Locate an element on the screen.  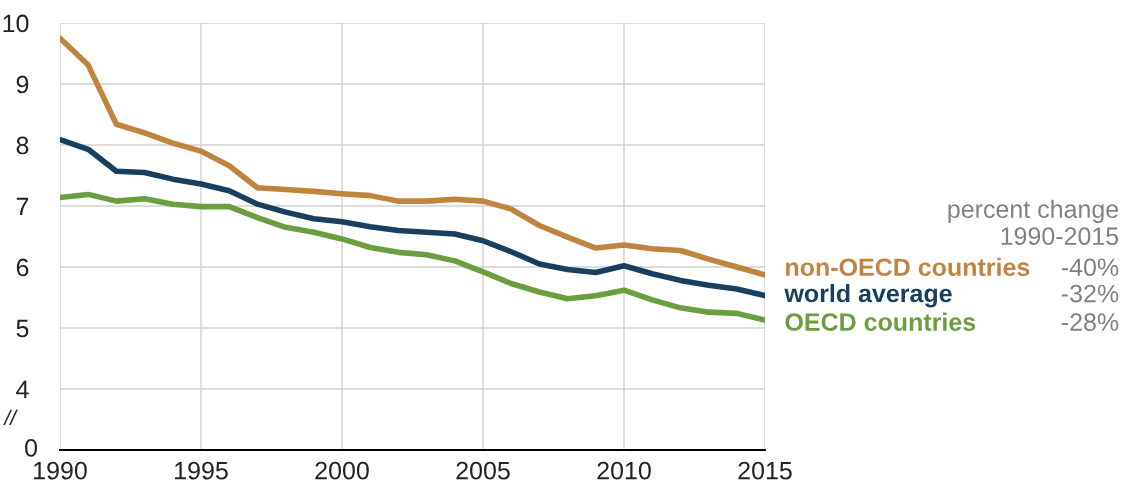
x-tick-label: 1995 is located at coordinates (201, 470).